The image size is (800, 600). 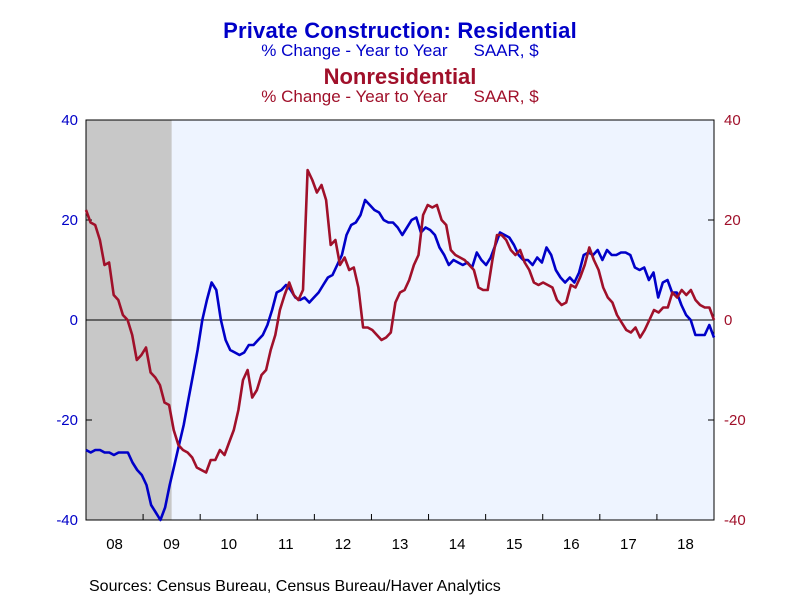 I want to click on y-tick-label-right: 40, so click(x=732, y=120).